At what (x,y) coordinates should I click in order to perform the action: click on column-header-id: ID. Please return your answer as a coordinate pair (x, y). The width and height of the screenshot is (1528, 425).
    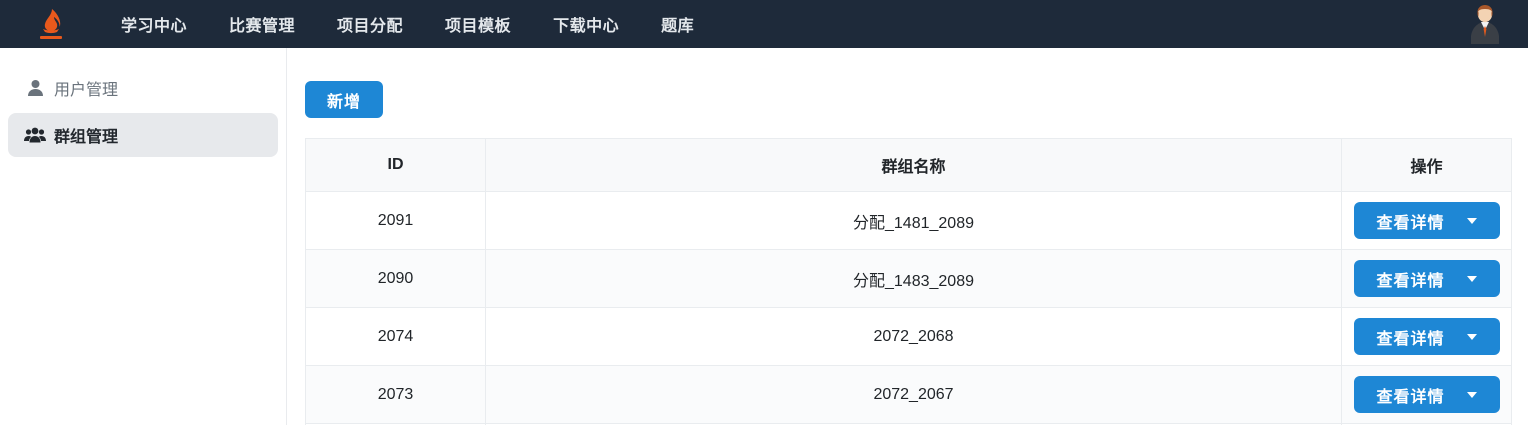
    Looking at the image, I should click on (395, 165).